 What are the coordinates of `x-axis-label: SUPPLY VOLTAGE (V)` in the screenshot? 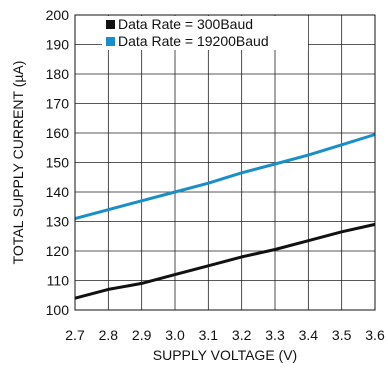 It's located at (225, 355).